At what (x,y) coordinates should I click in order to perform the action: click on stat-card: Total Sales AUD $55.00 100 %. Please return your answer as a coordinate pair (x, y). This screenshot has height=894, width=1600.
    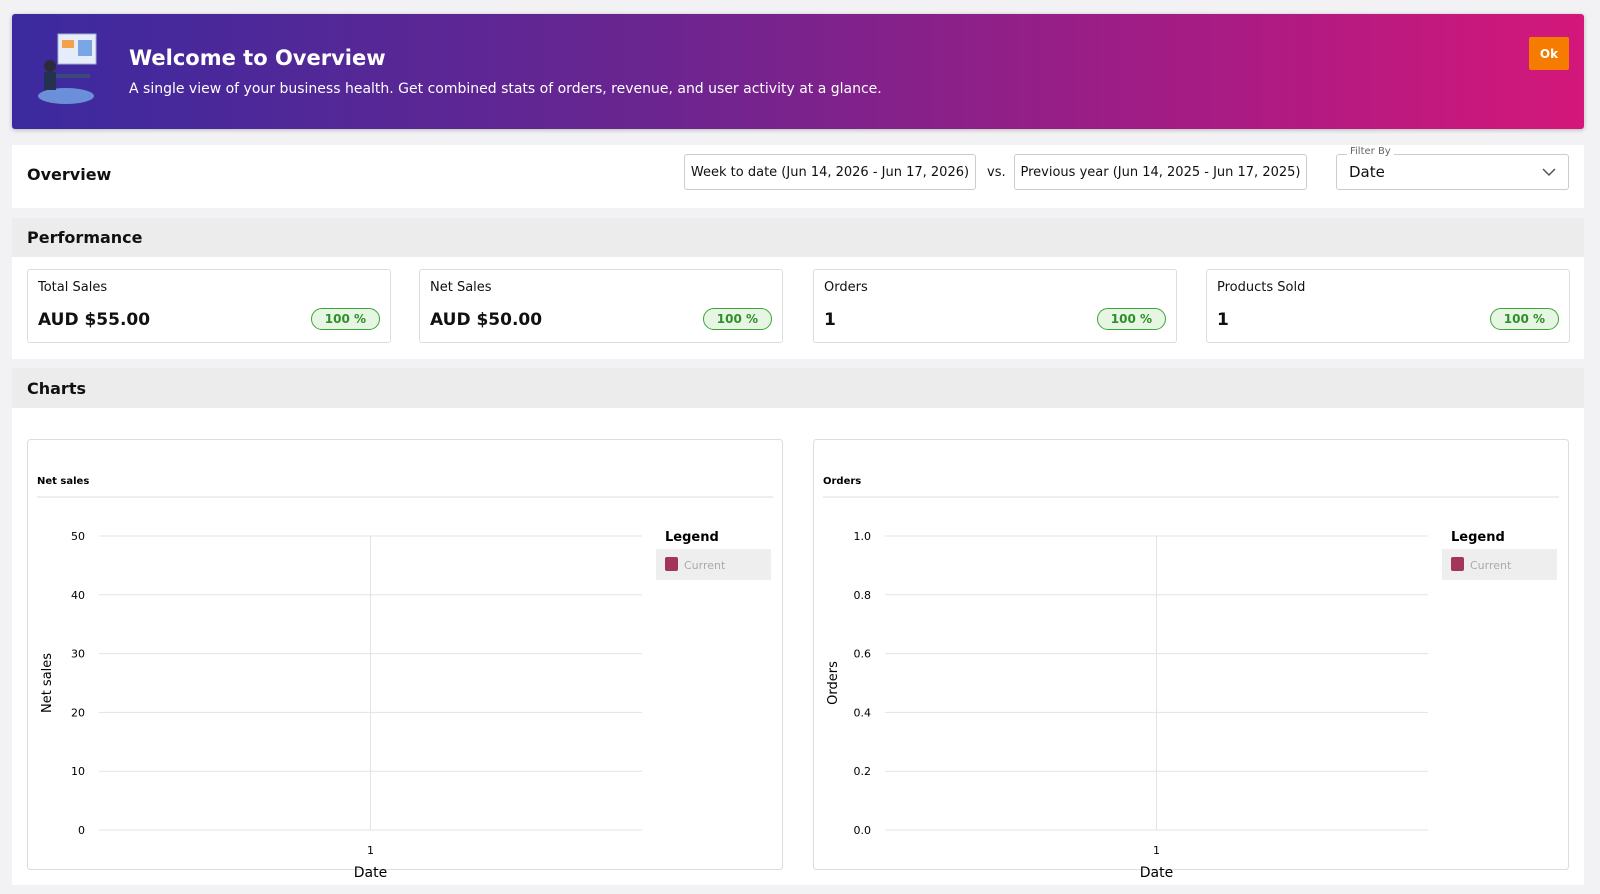
    Looking at the image, I should click on (209, 306).